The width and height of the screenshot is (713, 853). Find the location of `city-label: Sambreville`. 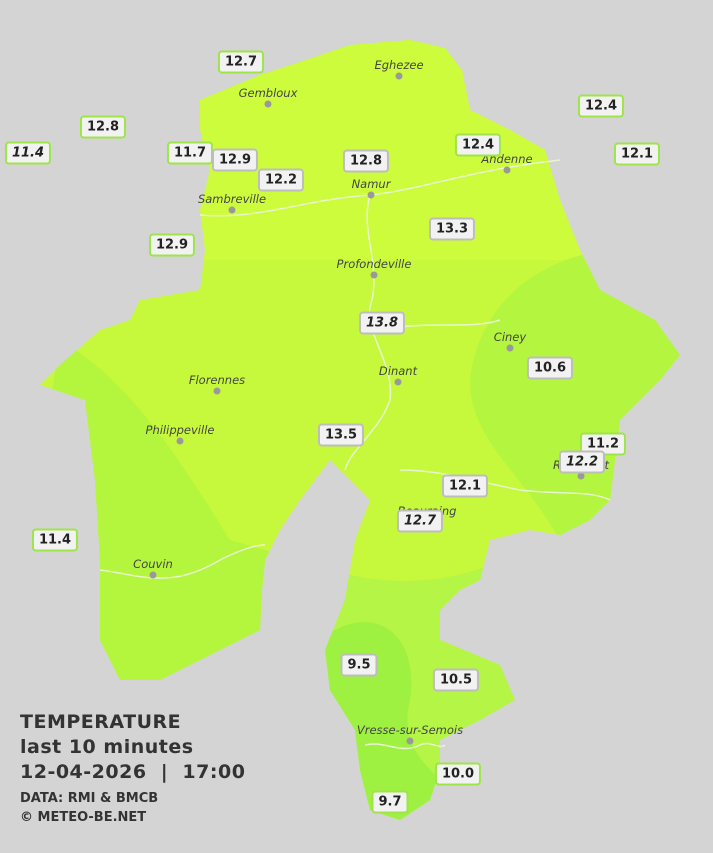

city-label: Sambreville is located at coordinates (232, 199).